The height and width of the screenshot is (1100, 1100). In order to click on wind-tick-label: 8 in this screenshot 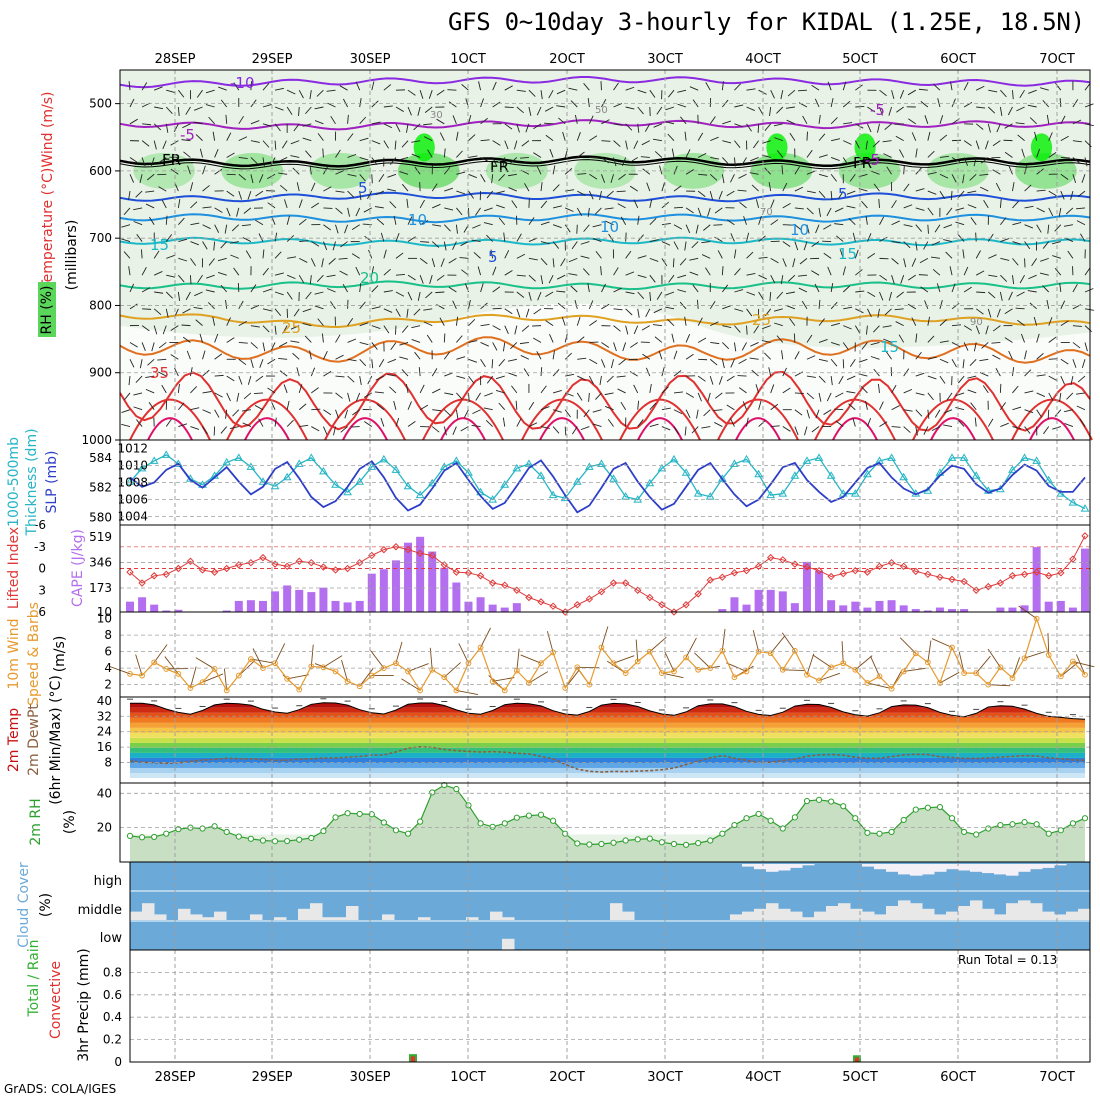, I will do `click(108, 635)`.